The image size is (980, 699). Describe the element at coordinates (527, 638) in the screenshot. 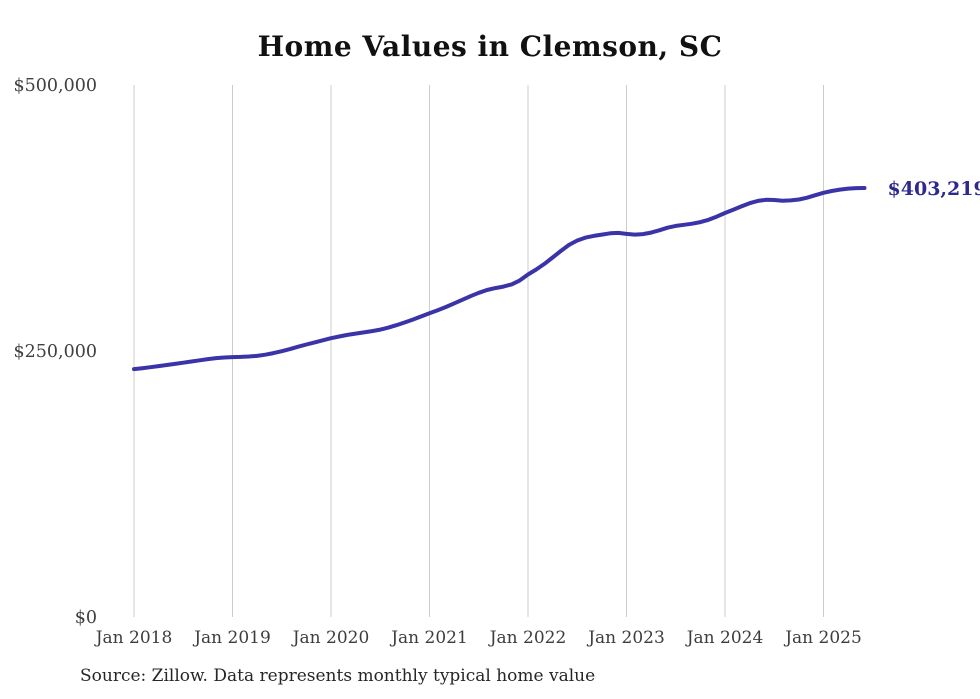

I see `x-tick-label: Jan 2022` at that location.